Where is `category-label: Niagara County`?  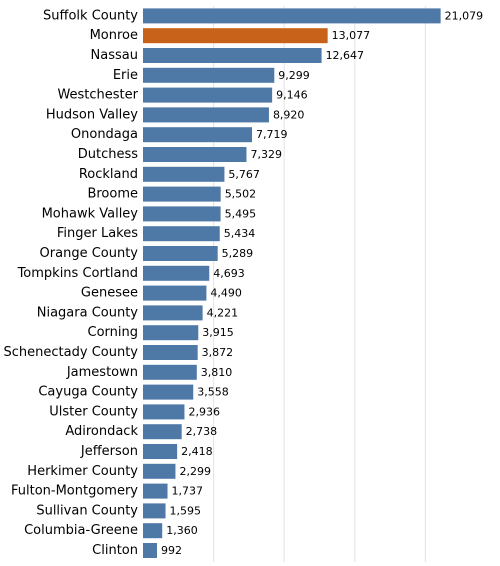
category-label: Niagara County is located at coordinates (88, 312).